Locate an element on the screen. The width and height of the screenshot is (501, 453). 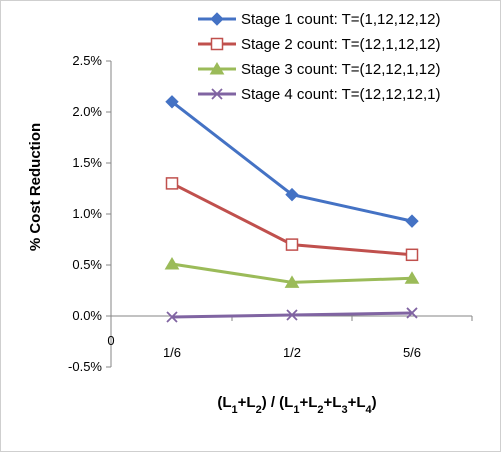
y-tick-label: 2.5% is located at coordinates (87, 60).